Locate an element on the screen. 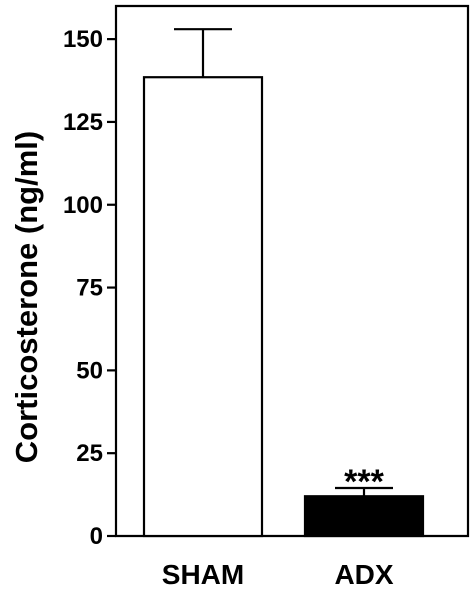 The image size is (474, 592). significance-marker: *** is located at coordinates (364, 482).